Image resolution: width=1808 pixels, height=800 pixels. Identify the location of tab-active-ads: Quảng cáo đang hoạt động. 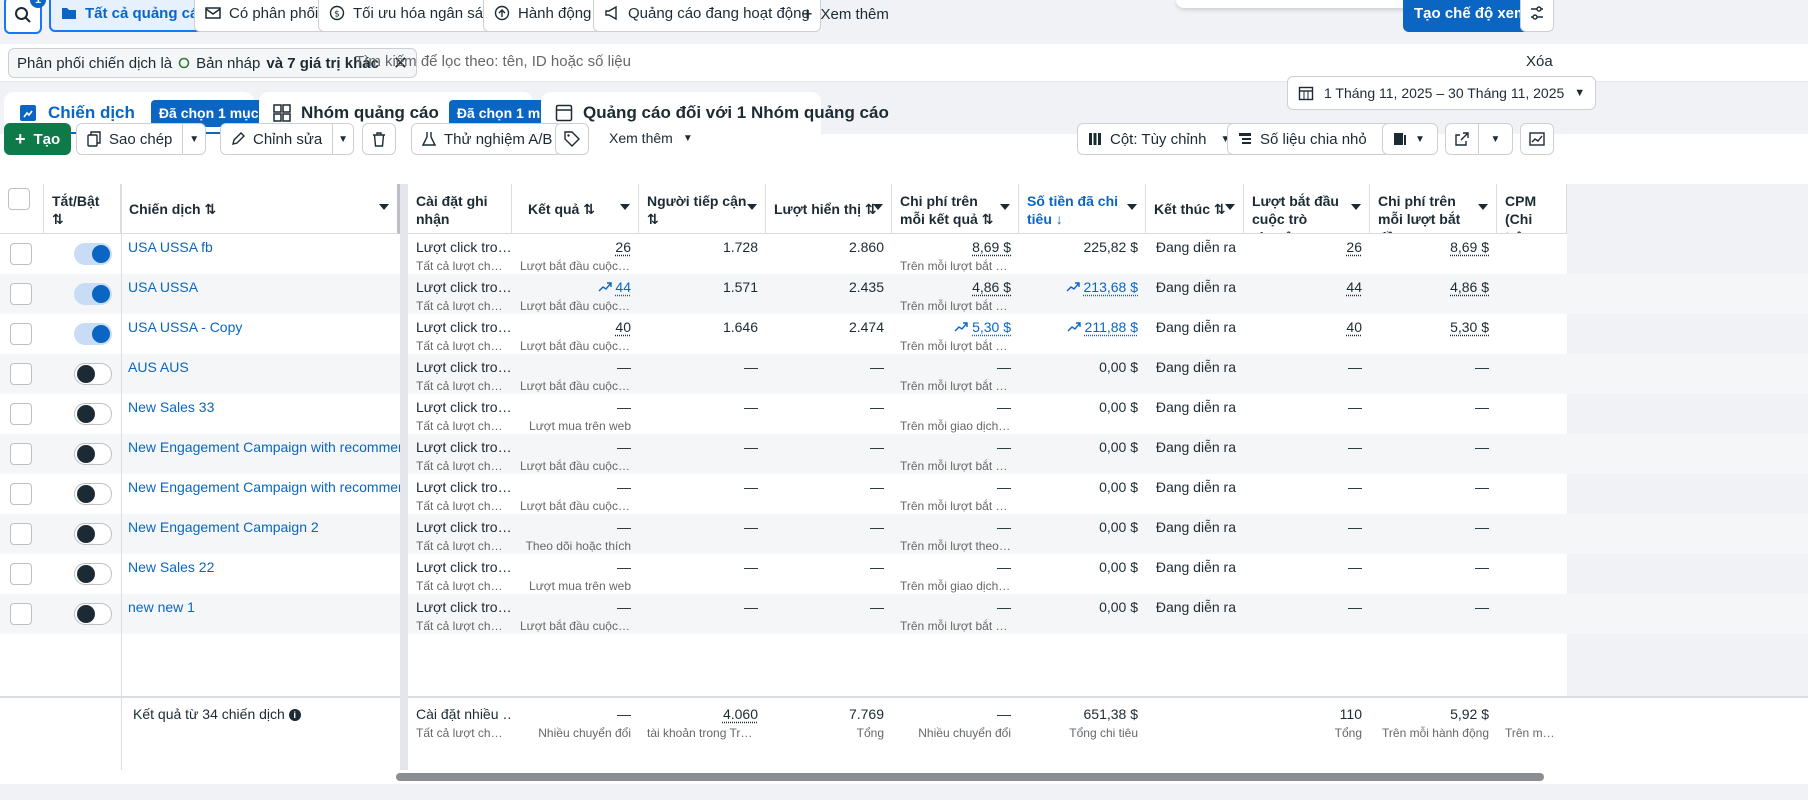
(707, 16).